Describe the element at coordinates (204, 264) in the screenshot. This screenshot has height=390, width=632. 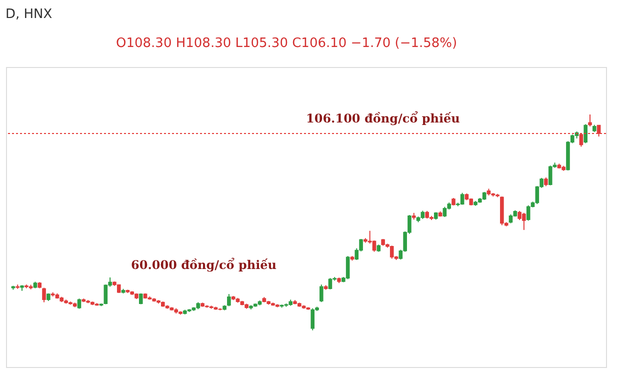
I see `annotation: 60.000 đồng/cổ phiếu` at that location.